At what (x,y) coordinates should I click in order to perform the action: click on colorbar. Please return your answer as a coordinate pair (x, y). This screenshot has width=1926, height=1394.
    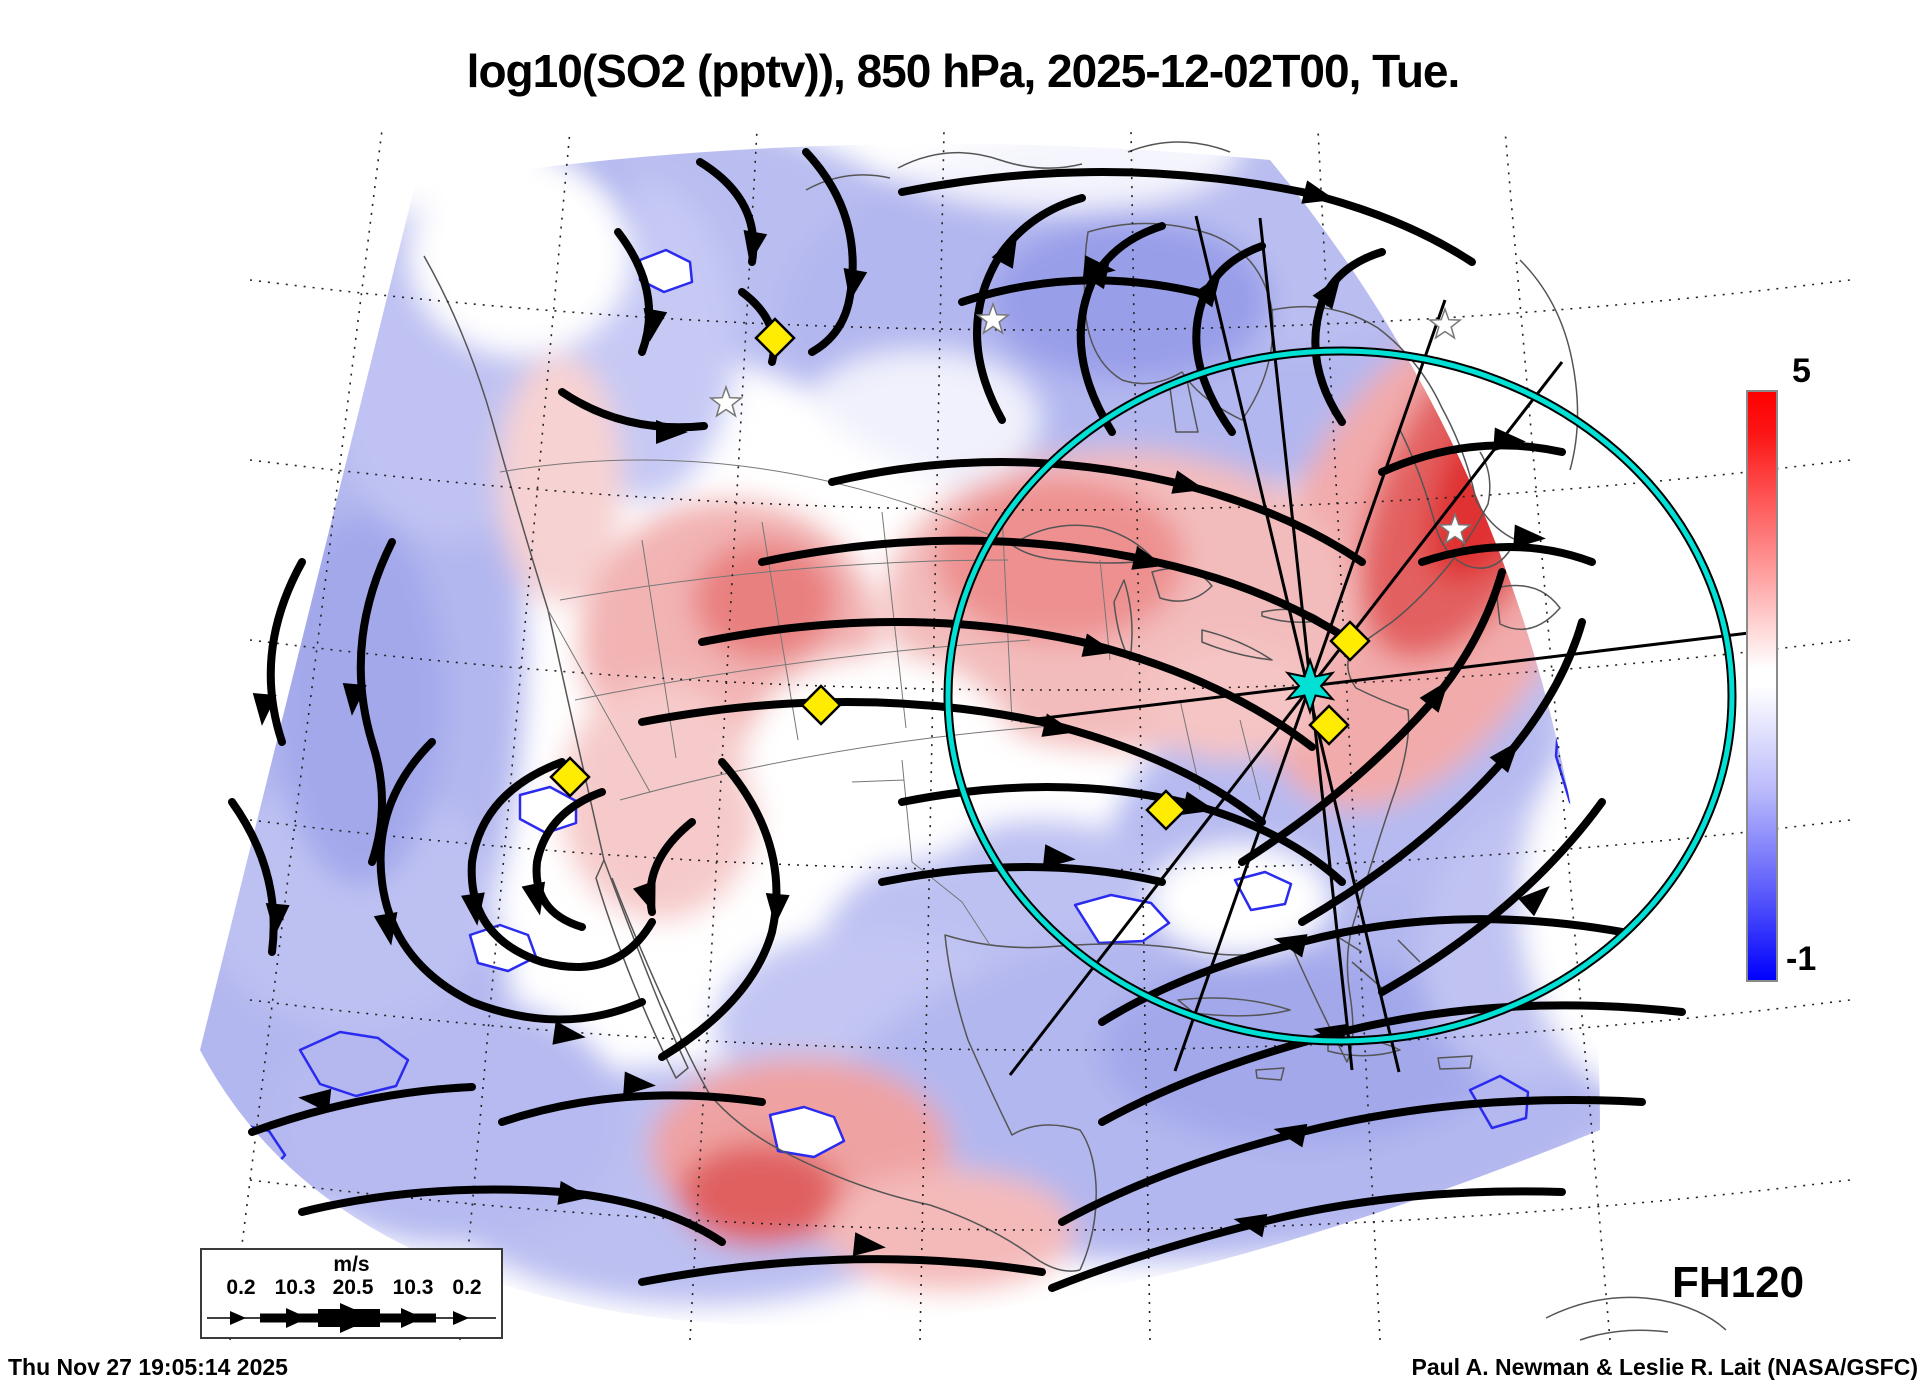
    Looking at the image, I should click on (1762, 686).